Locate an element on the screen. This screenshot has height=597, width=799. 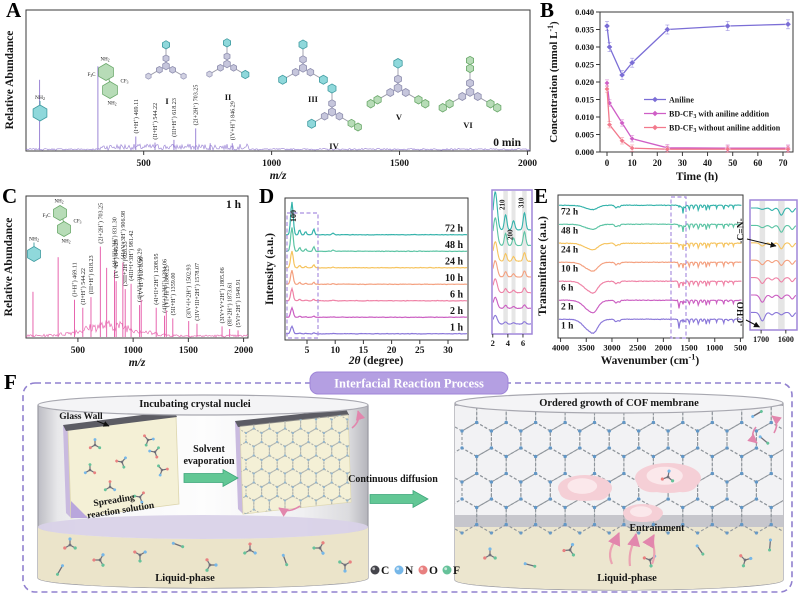
x-tick-label: 3000 is located at coordinates (611, 348).